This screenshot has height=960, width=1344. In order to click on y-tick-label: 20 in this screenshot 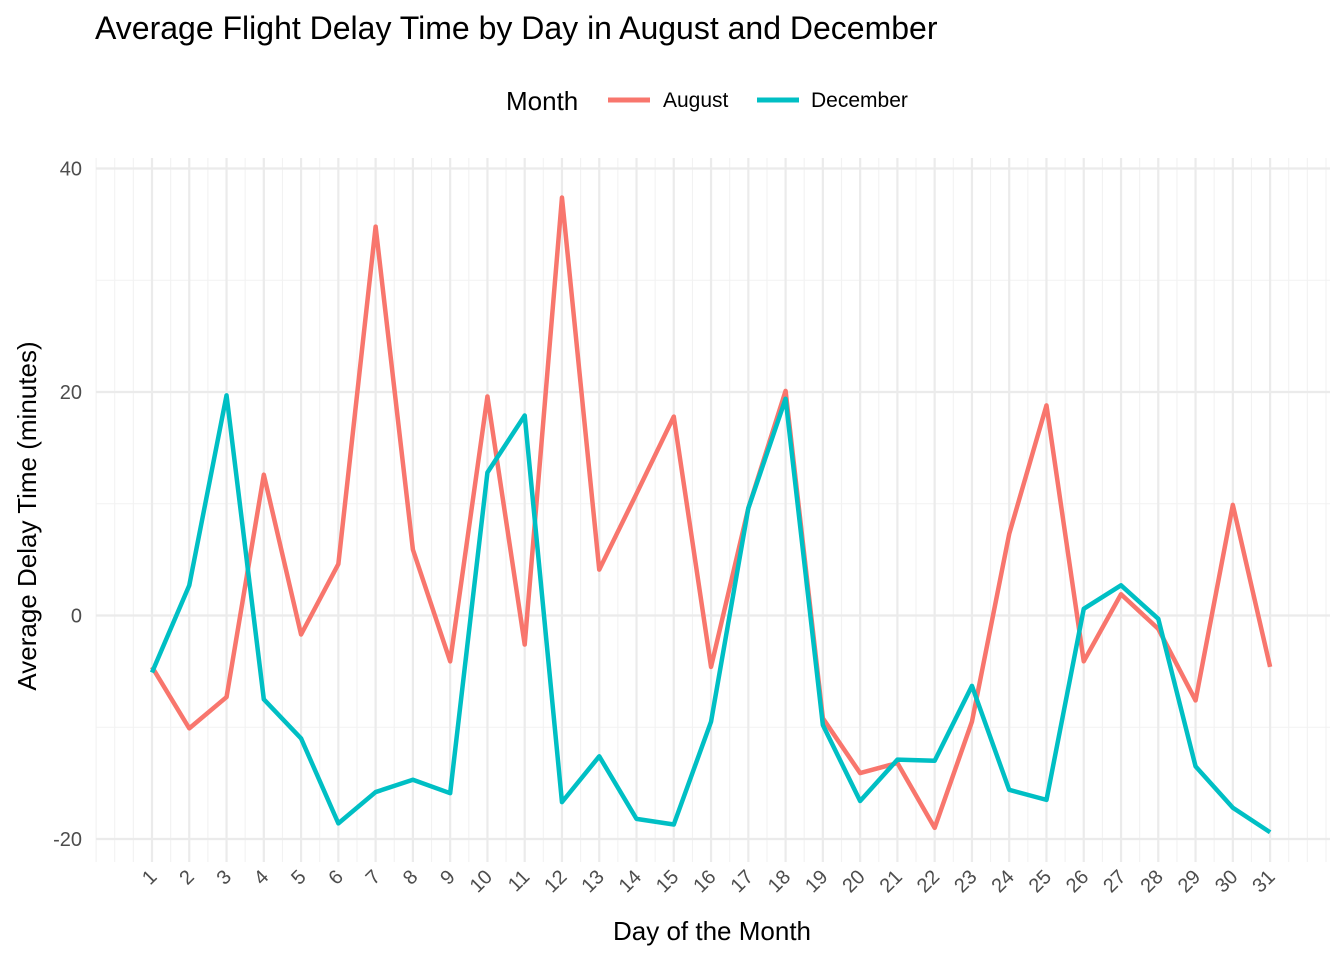, I will do `click(71, 393)`.